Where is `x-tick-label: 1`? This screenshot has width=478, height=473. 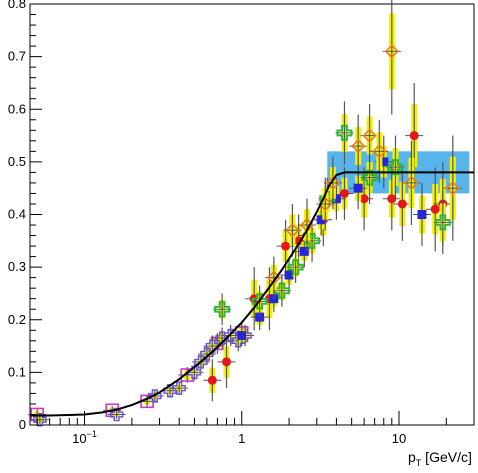
x-tick-label: 1 is located at coordinates (241, 438).